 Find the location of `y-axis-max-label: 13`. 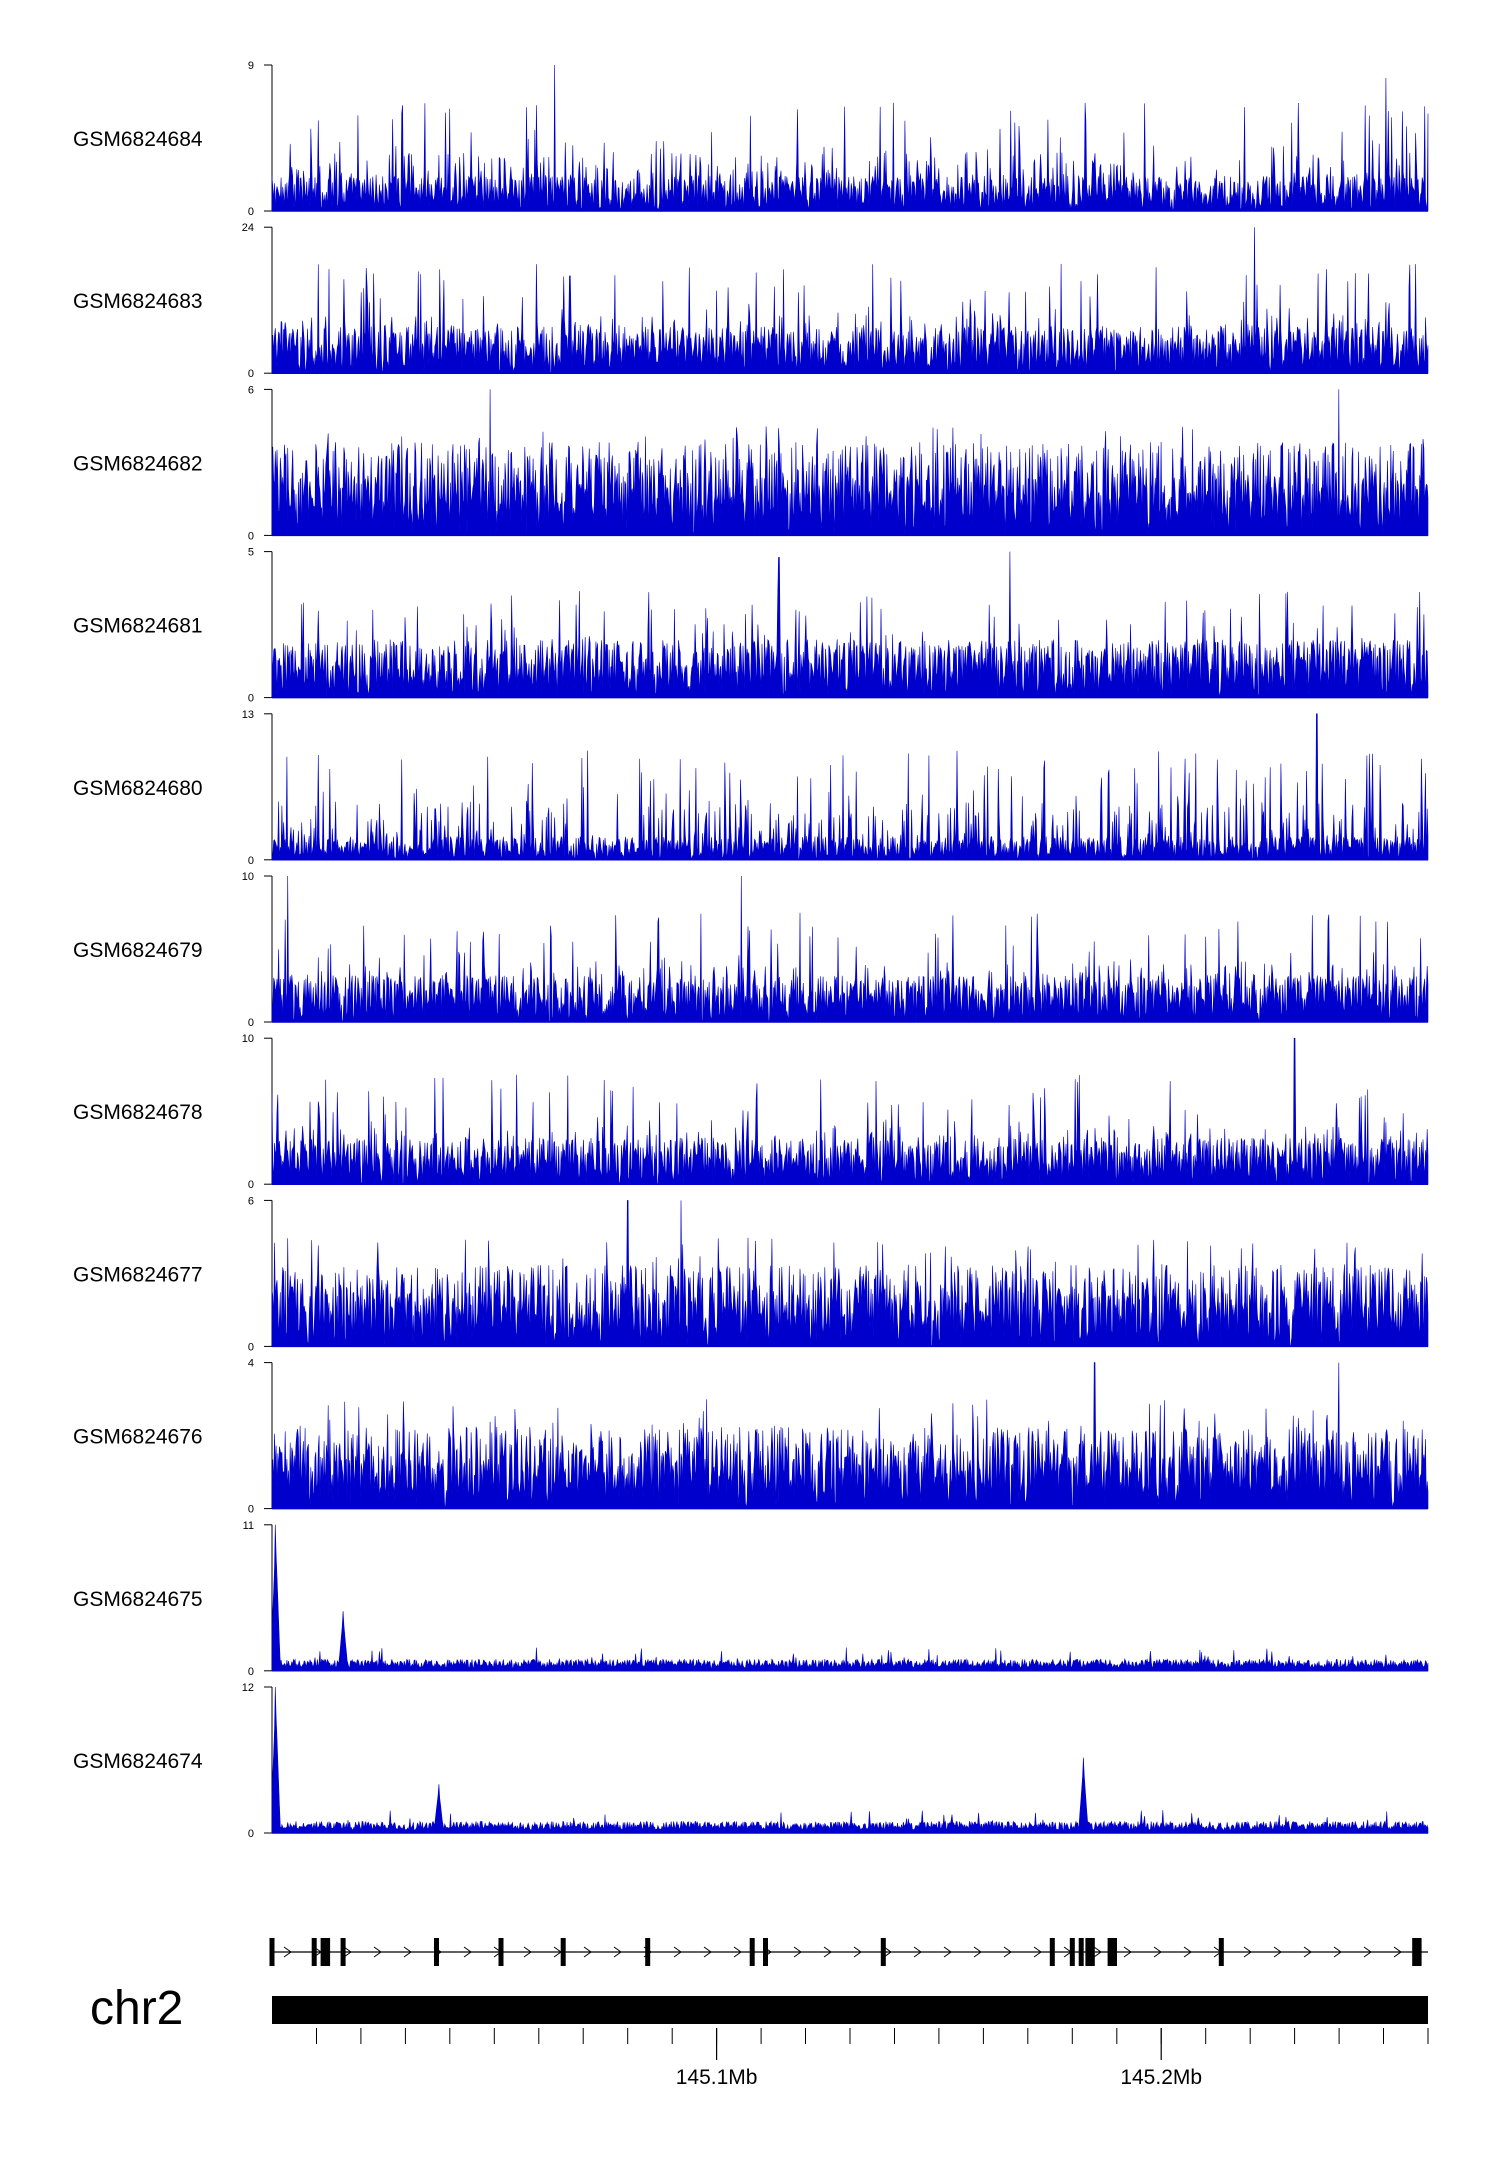

y-axis-max-label: 13 is located at coordinates (248, 715).